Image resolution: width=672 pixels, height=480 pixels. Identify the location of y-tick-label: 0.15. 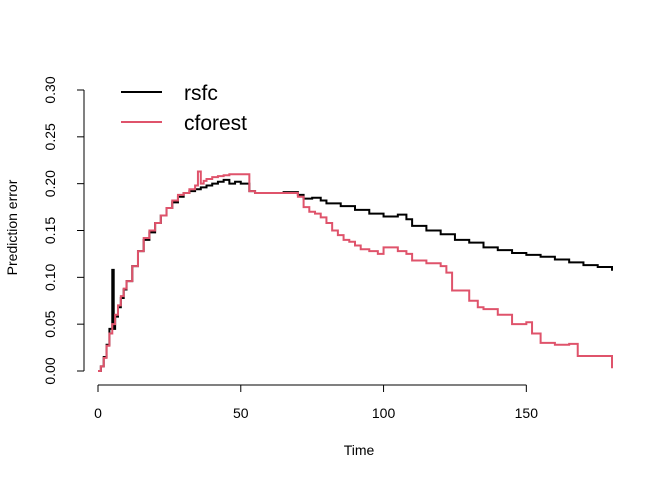
(50, 230).